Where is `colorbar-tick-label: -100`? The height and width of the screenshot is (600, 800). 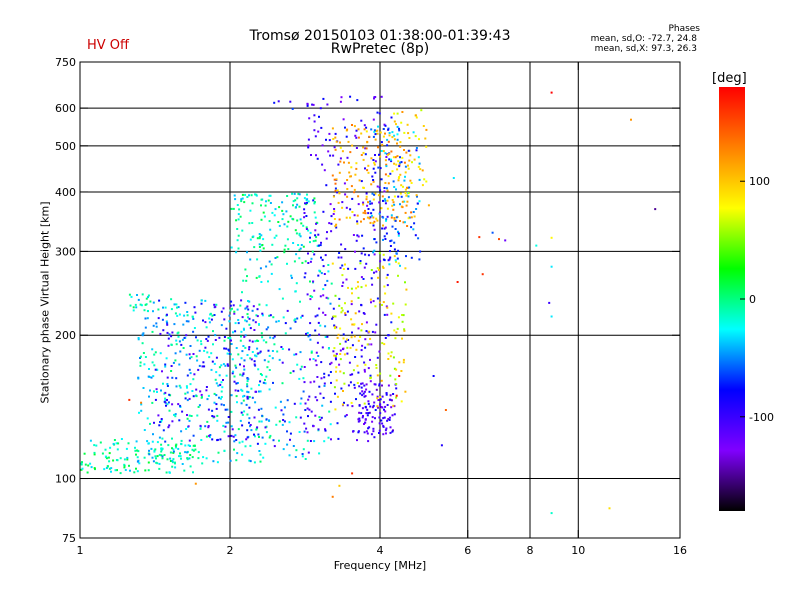
colorbar-tick-label: -100 is located at coordinates (761, 417).